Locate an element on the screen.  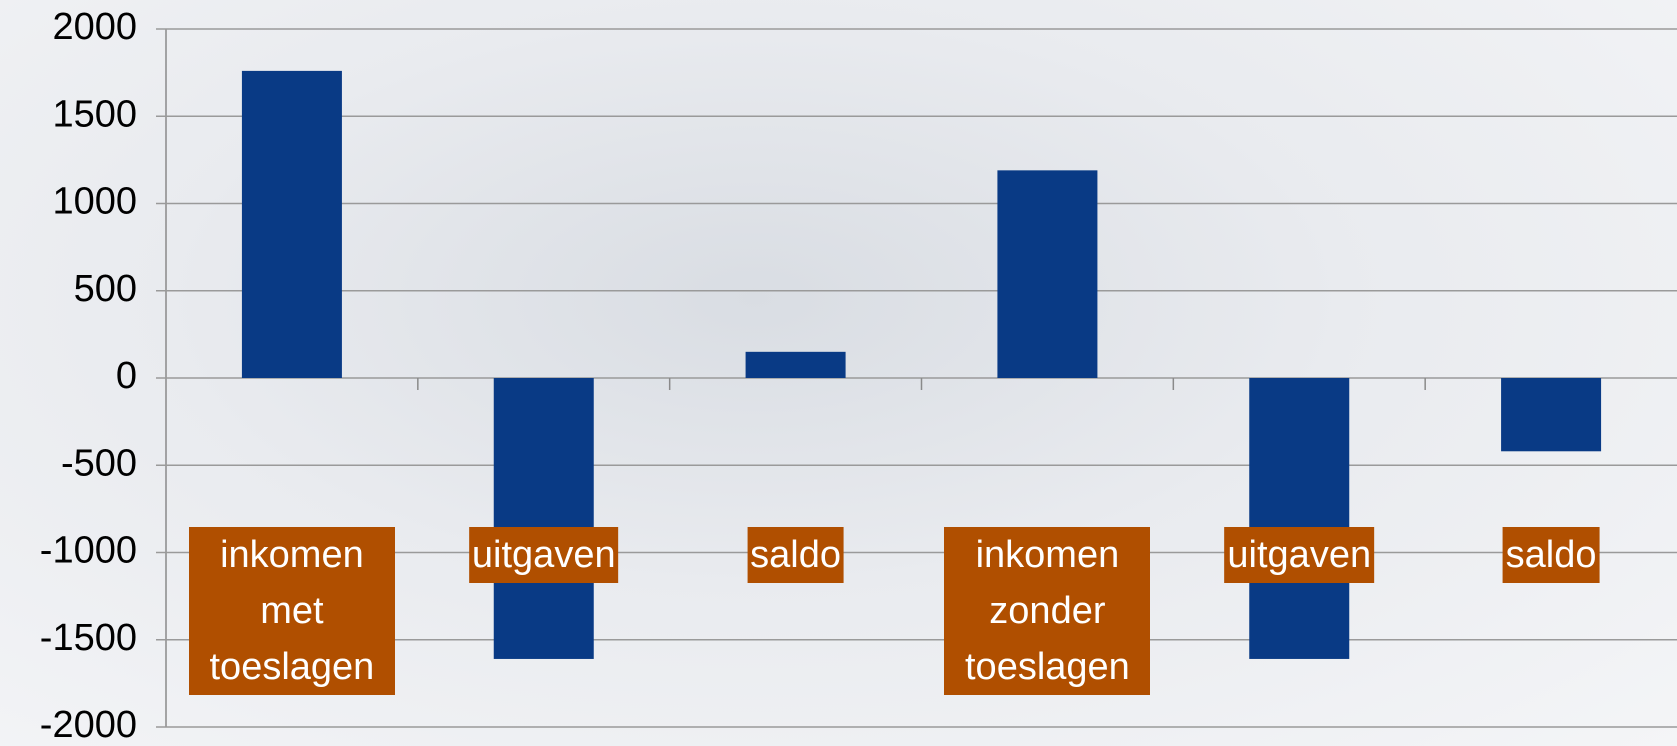
y-tick-label: -1000 is located at coordinates (88, 551).